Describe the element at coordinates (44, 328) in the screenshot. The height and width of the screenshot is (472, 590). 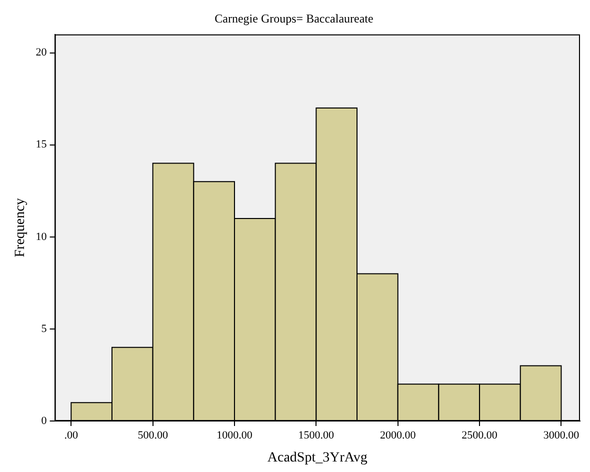
I see `y-tick-label: 5` at that location.